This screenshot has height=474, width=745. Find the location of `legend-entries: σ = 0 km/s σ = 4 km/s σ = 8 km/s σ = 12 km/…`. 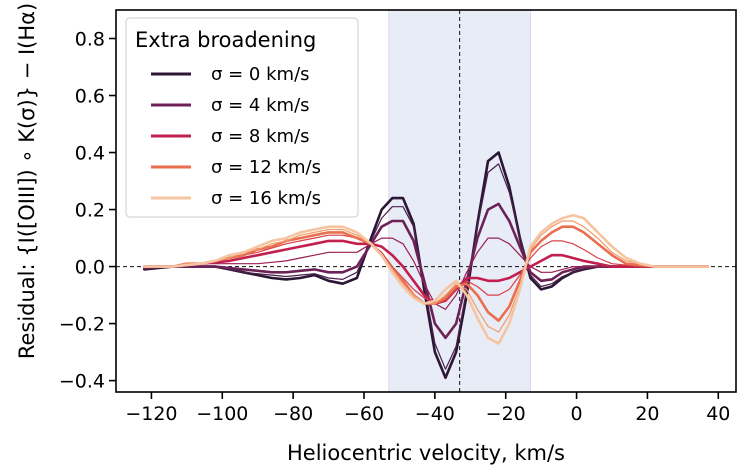

legend-entries: σ = 0 km/s σ = 4 km/s σ = 8 km/s σ = 12 km/… is located at coordinates (236, 136).